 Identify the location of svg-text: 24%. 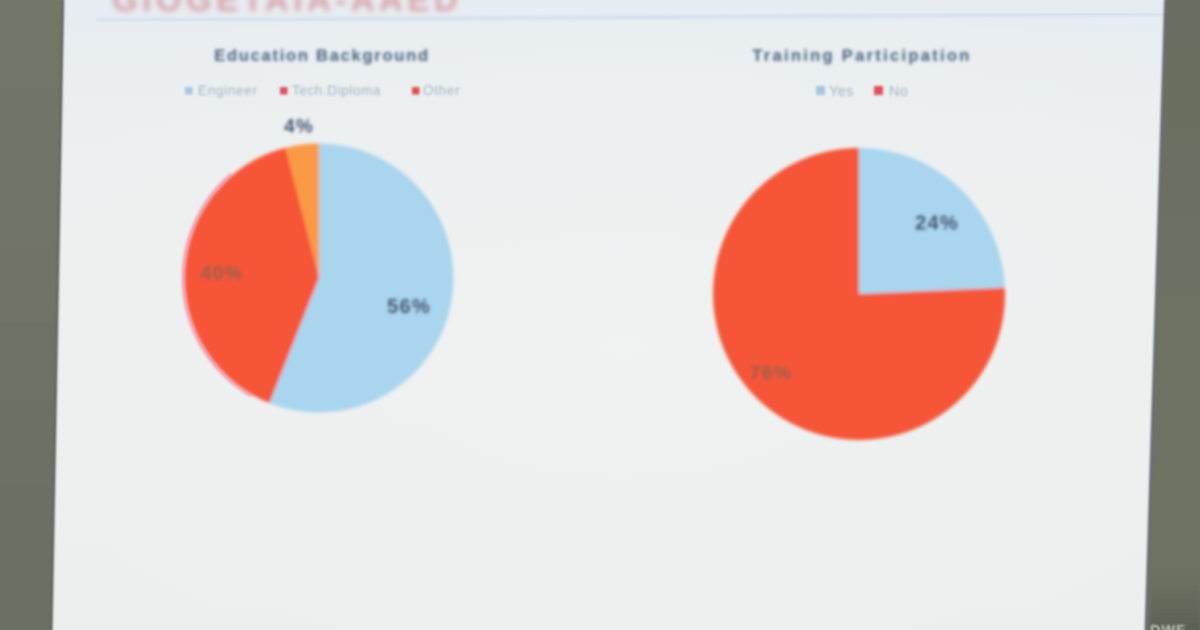
(937, 224).